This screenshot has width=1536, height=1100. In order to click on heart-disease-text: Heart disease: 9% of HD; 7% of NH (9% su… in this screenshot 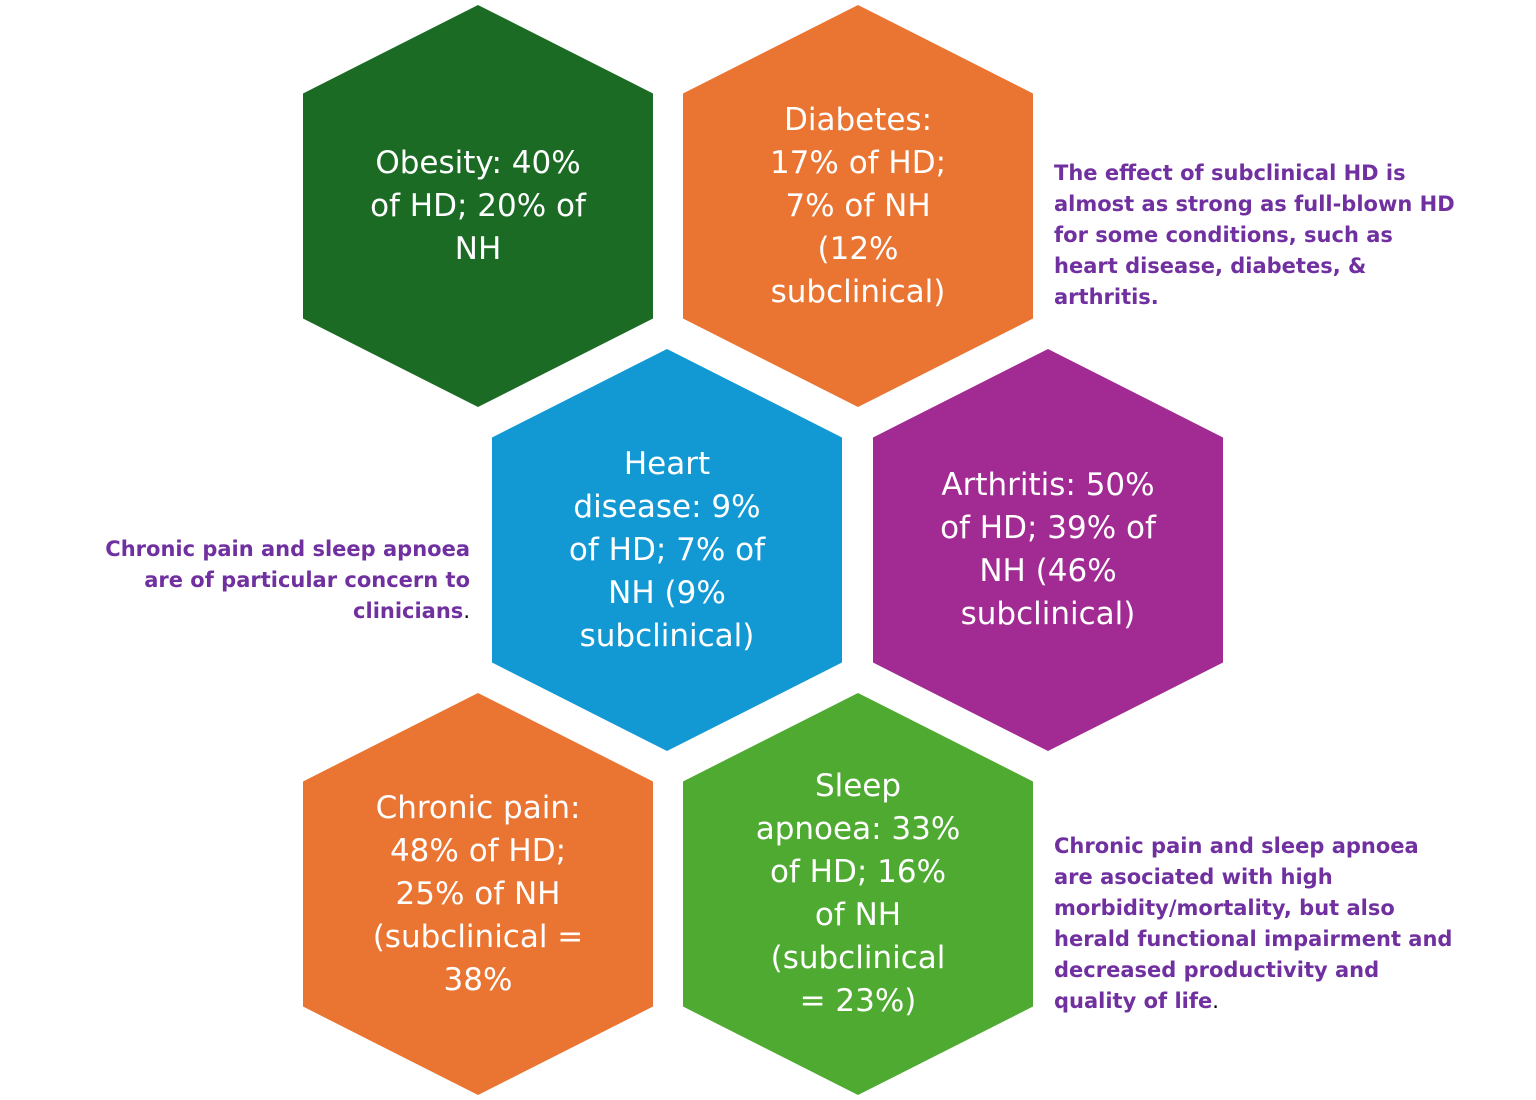, I will do `click(667, 549)`.